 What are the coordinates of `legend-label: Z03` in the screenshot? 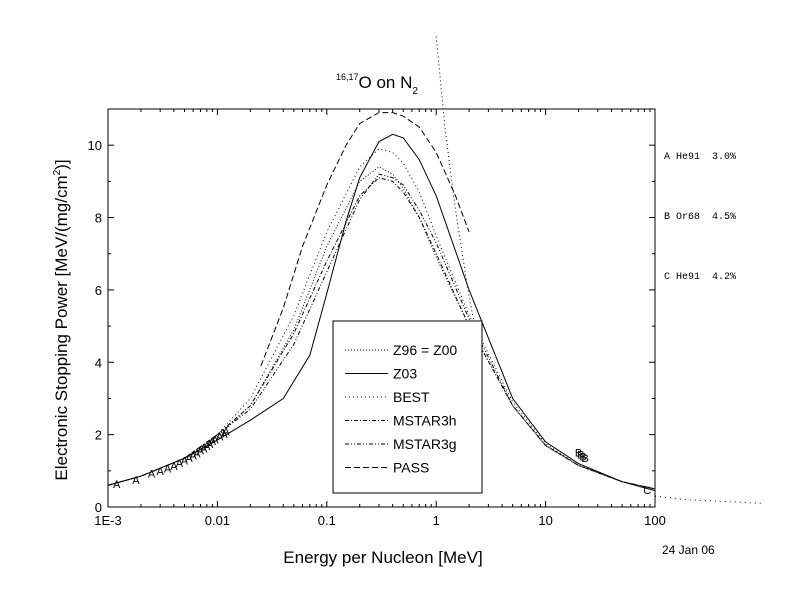 It's located at (405, 374).